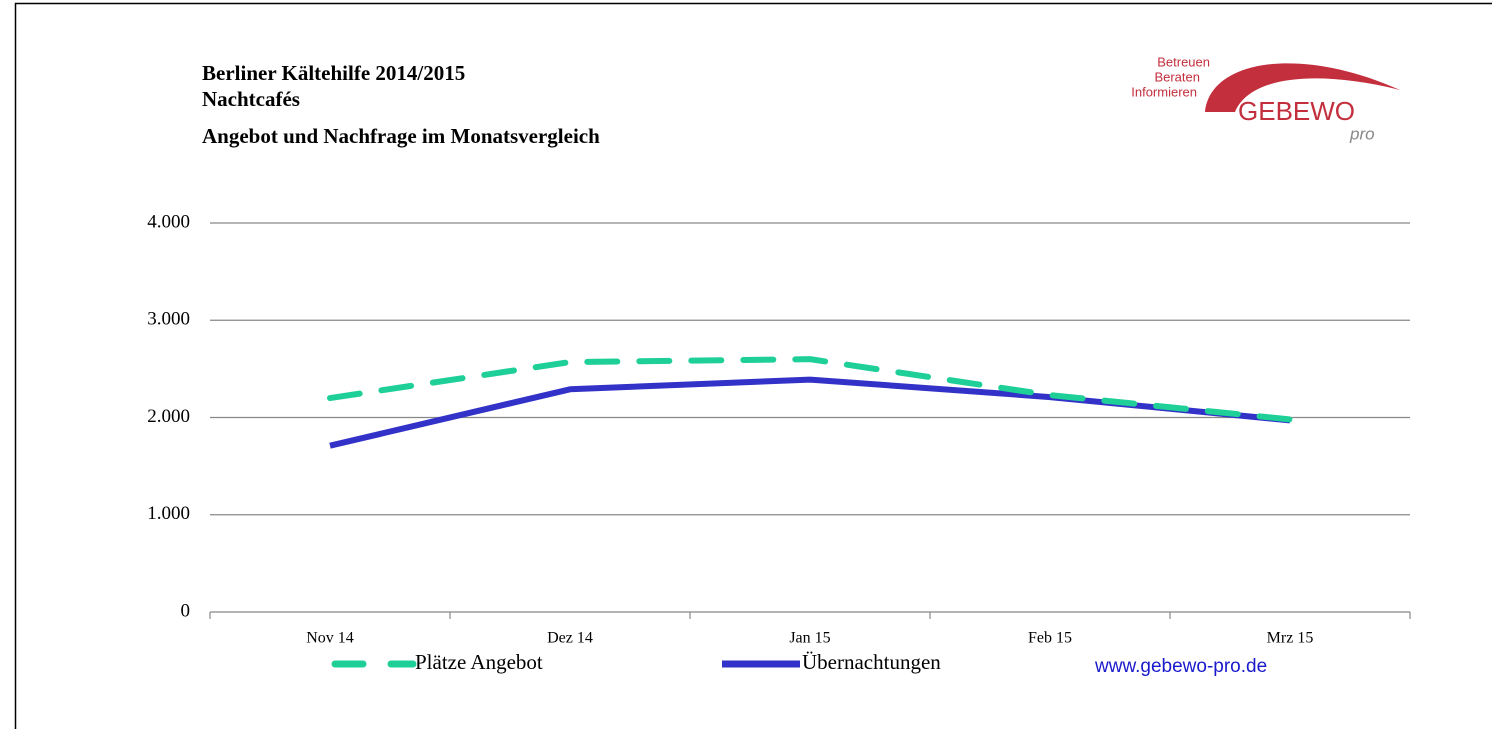  I want to click on chart-title: Nachtcafés, so click(251, 99).